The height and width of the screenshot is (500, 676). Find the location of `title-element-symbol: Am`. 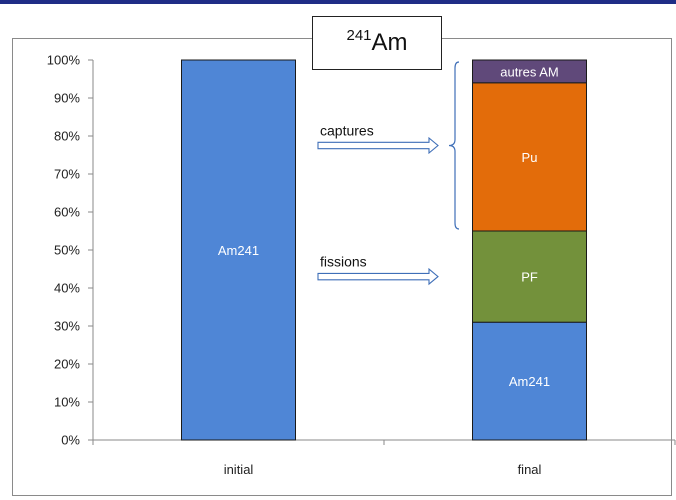

title-element-symbol: Am is located at coordinates (389, 42).